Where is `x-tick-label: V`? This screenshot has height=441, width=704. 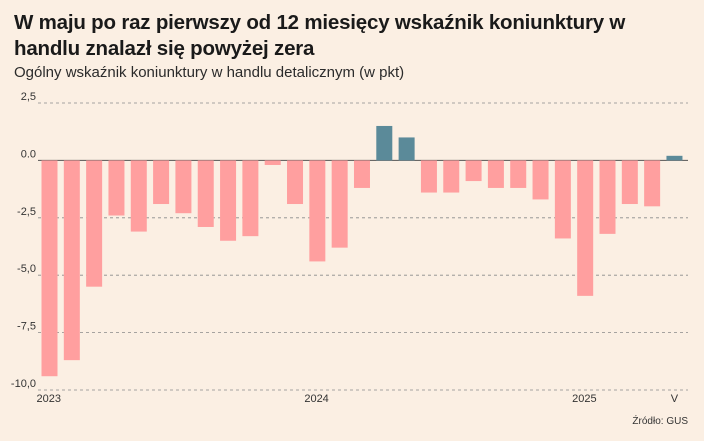 x-tick-label: V is located at coordinates (675, 399).